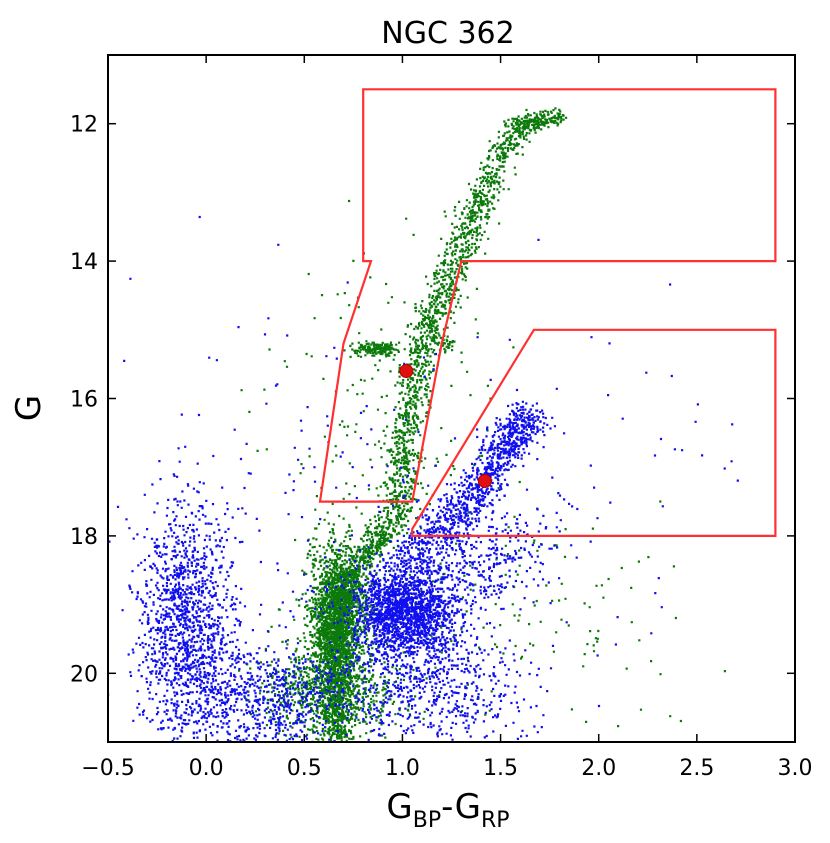  I want to click on x-tick-label: 3.0, so click(795, 768).